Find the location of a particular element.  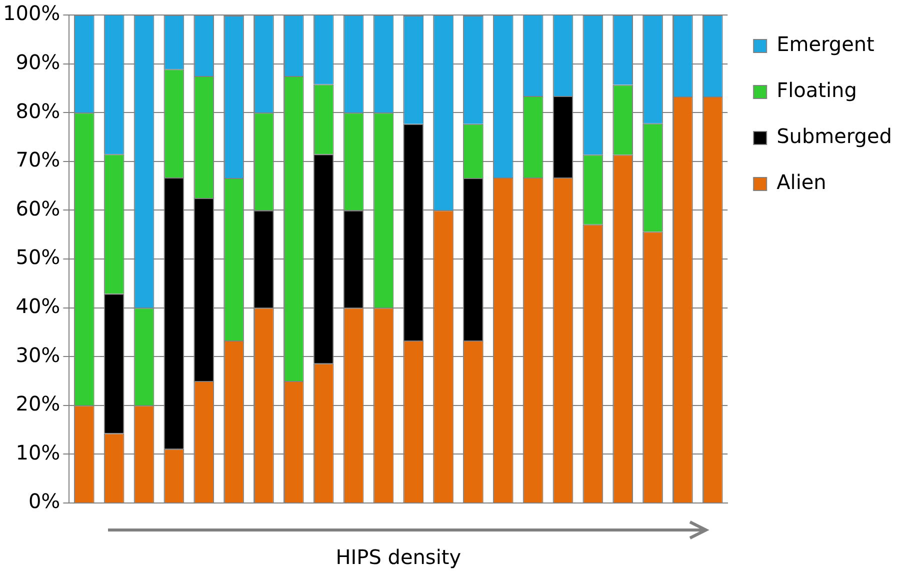

y-tick-label: 60% is located at coordinates (38, 208).